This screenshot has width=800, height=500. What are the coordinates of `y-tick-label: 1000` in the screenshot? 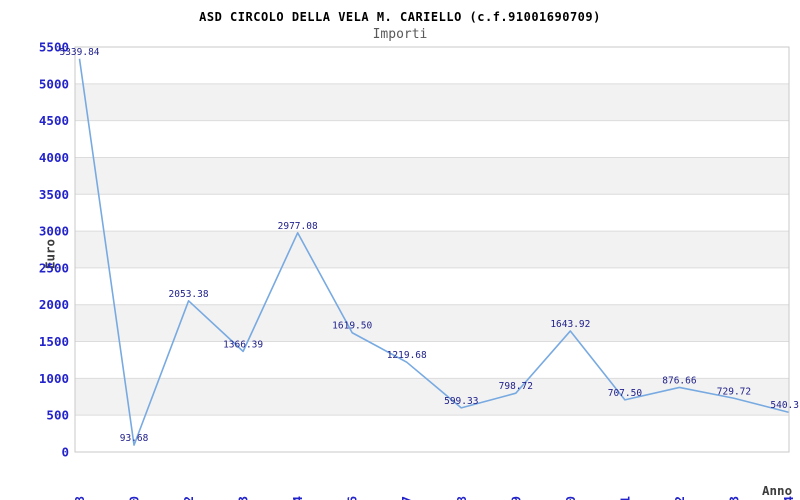 It's located at (54, 378).